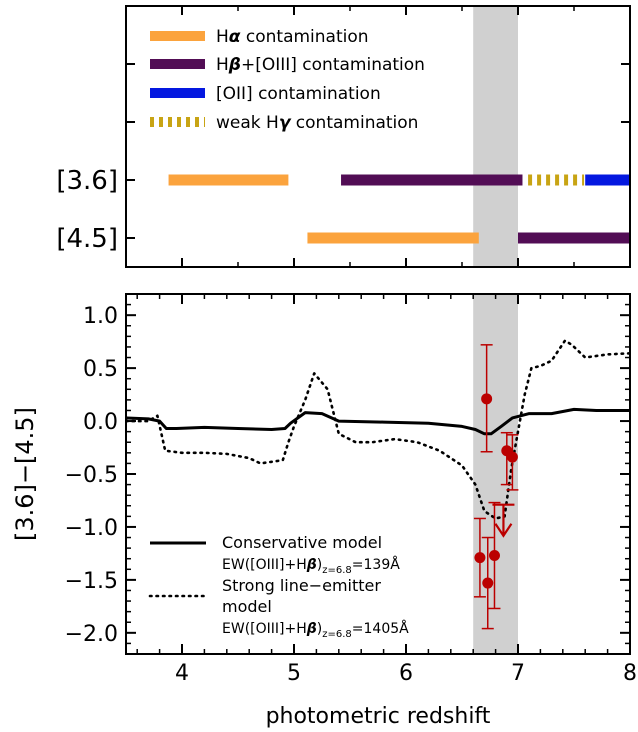  Describe the element at coordinates (343, 210) in the screenshot. I see `contamination-rows: [3.6] [4.5]` at that location.